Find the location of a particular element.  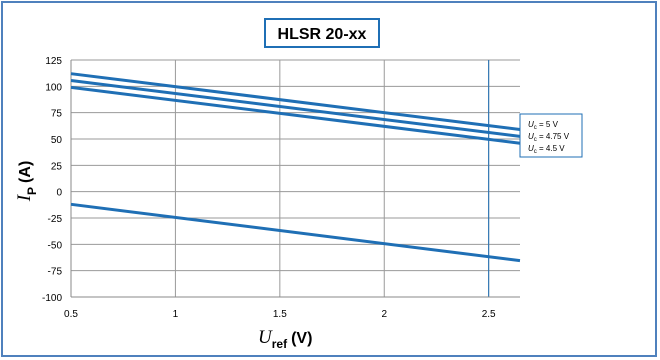

chart-title: HLSR 20-xx is located at coordinates (322, 34).